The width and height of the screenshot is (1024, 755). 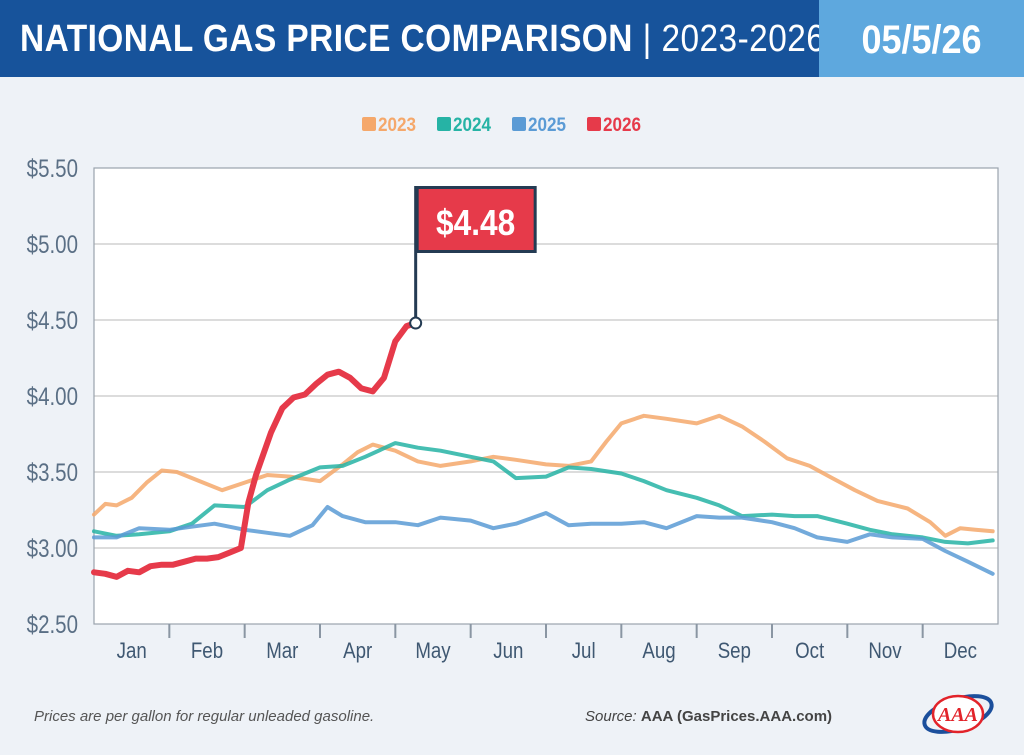 What do you see at coordinates (52, 472) in the screenshot?
I see `y-tick-label: $3.50` at bounding box center [52, 472].